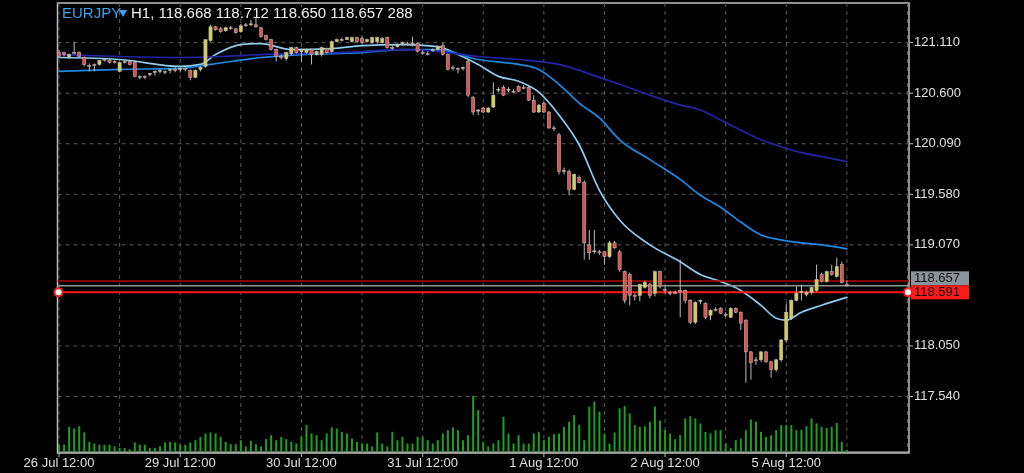 The height and width of the screenshot is (473, 1024). Describe the element at coordinates (937, 92) in the screenshot. I see `y-tick-label: 120.600` at that location.